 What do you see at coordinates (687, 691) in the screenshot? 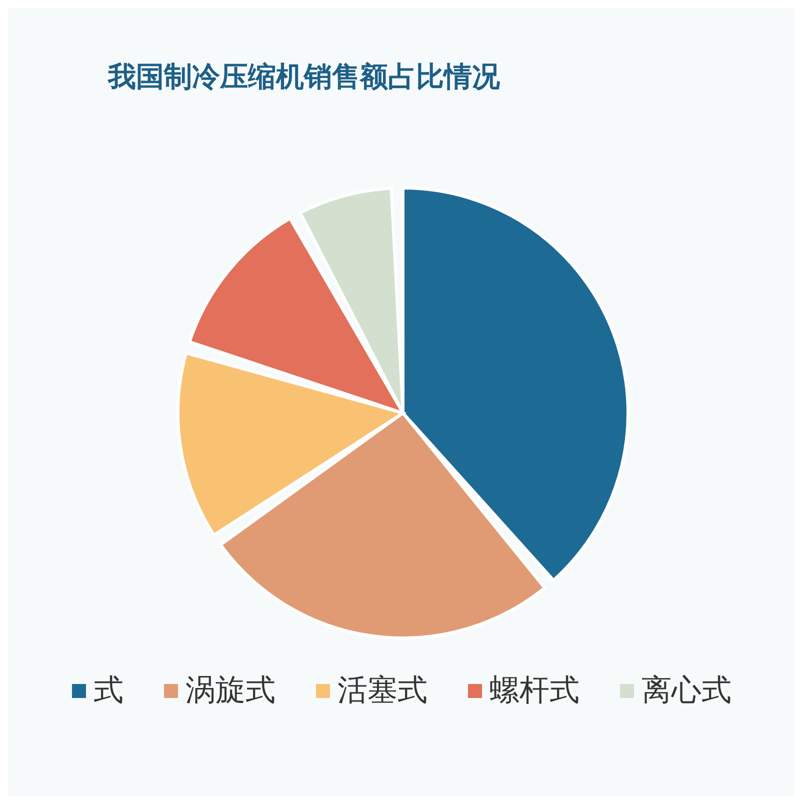
I see `legend-label: 离心式` at bounding box center [687, 691].